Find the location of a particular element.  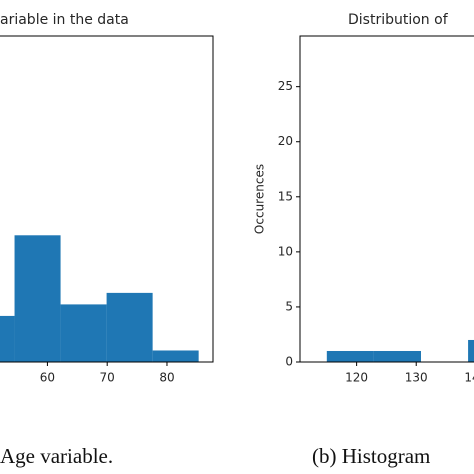

y-tick-label: 25 is located at coordinates (285, 86).